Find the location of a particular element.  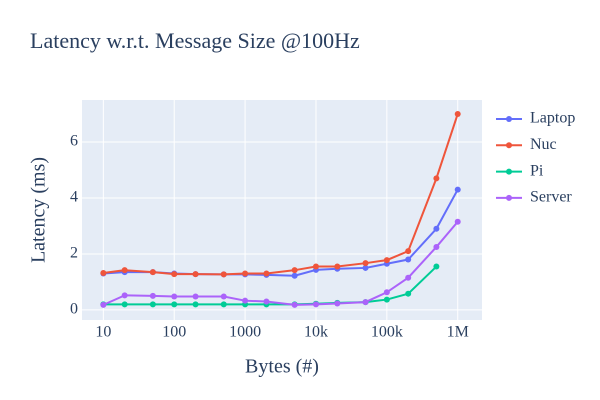

series-line is located at coordinates (280, 263).